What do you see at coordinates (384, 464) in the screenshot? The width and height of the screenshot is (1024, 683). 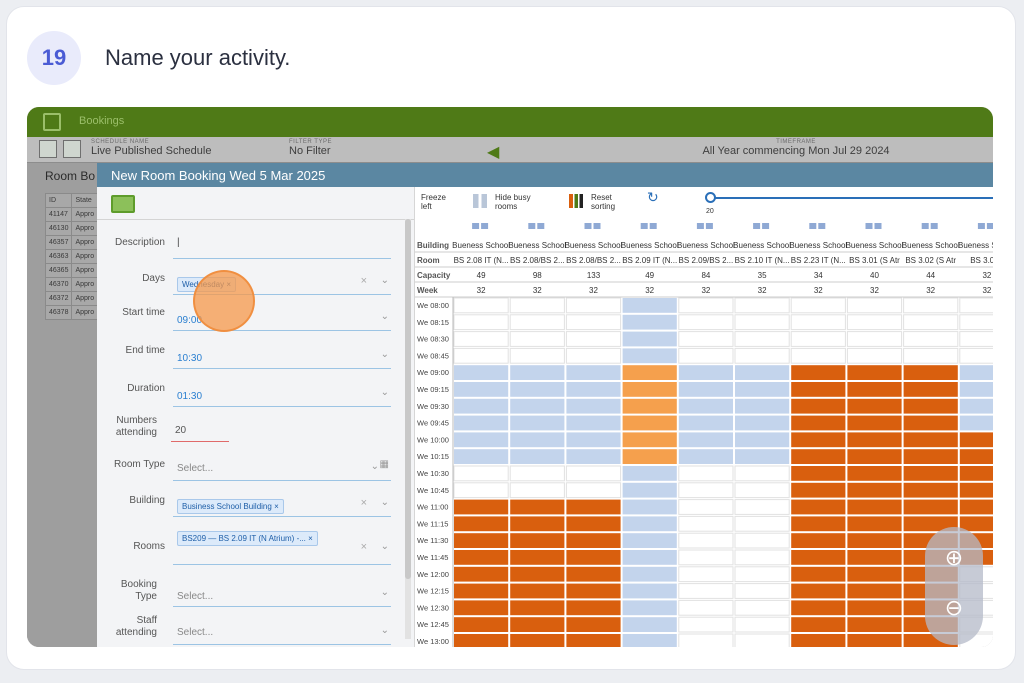 I see `grid-icon: ▦` at bounding box center [384, 464].